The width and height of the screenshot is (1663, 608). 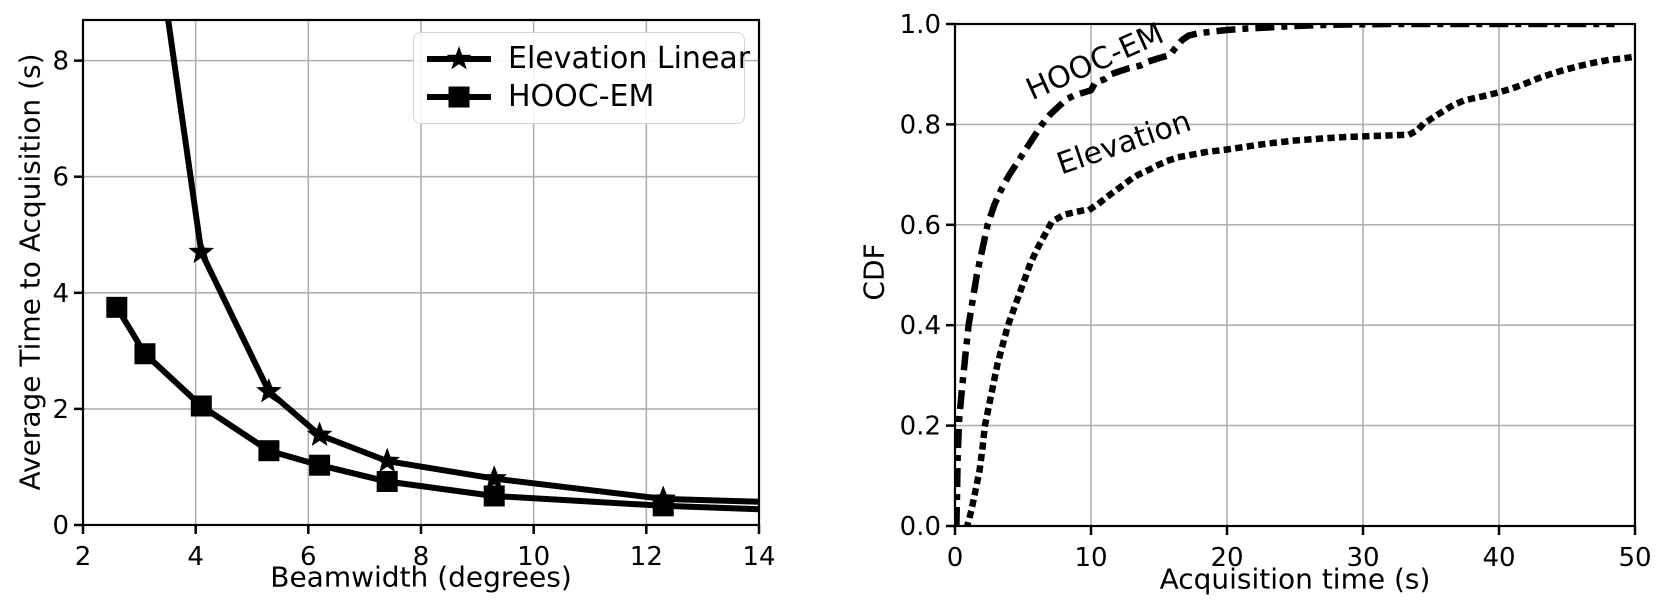 I want to click on legend-item-hooc-em: HOOC-EM, so click(x=579, y=96).